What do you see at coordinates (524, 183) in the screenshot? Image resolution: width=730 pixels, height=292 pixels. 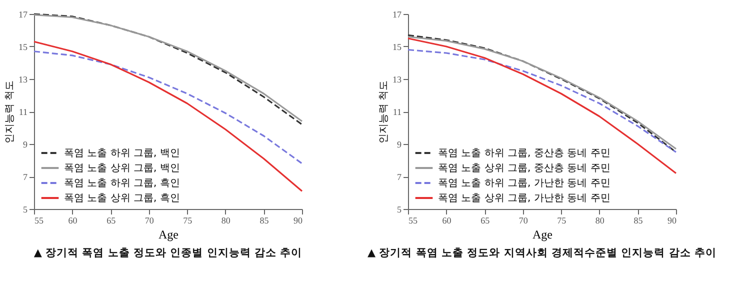 I see `legend-label: 폭염 노출 하위 그룹, 가난한 동네 주민` at bounding box center [524, 183].